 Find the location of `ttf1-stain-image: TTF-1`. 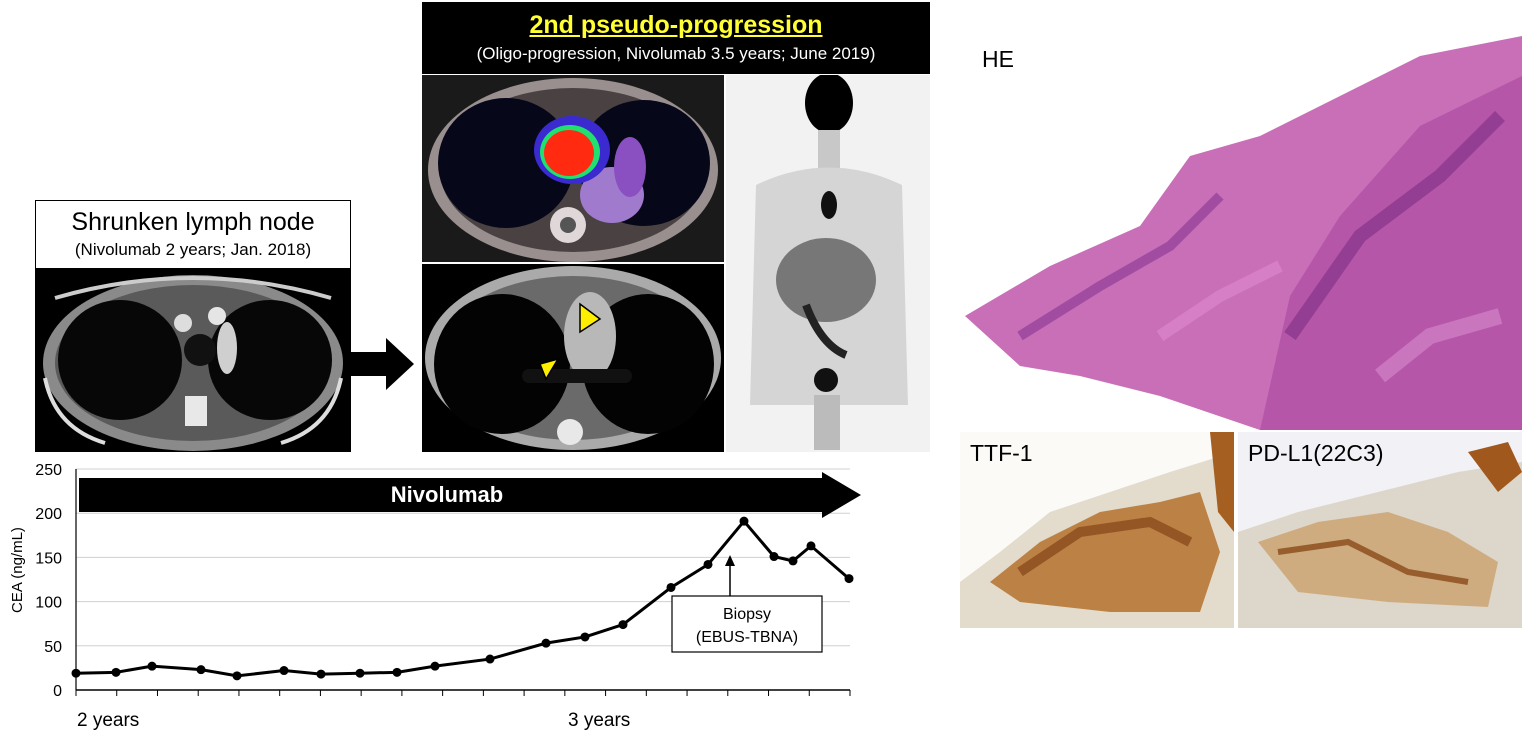

ttf1-stain-image: TTF-1 is located at coordinates (1097, 530).